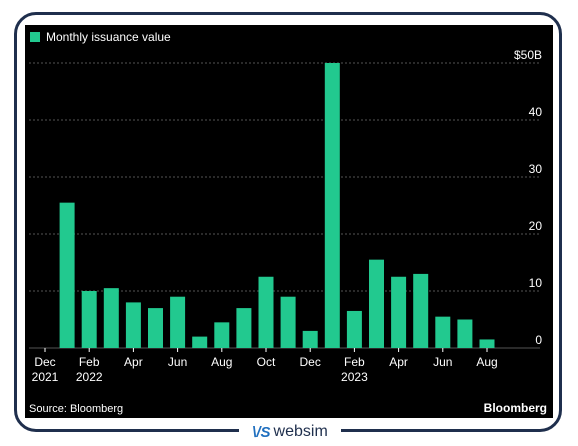  What do you see at coordinates (111, 318) in the screenshot?
I see `bar-mar-2022` at bounding box center [111, 318].